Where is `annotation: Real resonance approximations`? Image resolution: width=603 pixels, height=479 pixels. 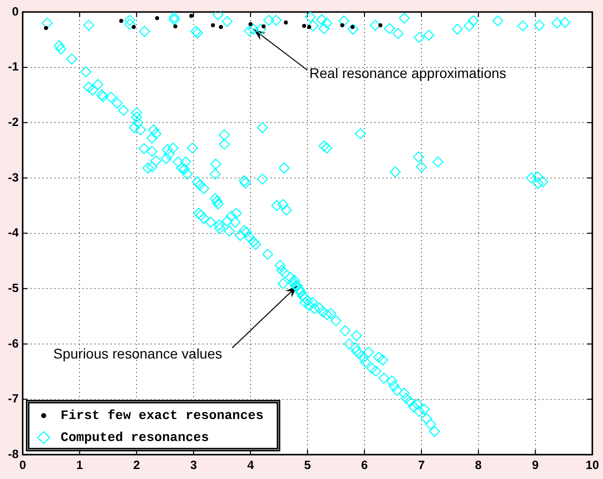 annotation: Real resonance approximations is located at coordinates (407, 73).